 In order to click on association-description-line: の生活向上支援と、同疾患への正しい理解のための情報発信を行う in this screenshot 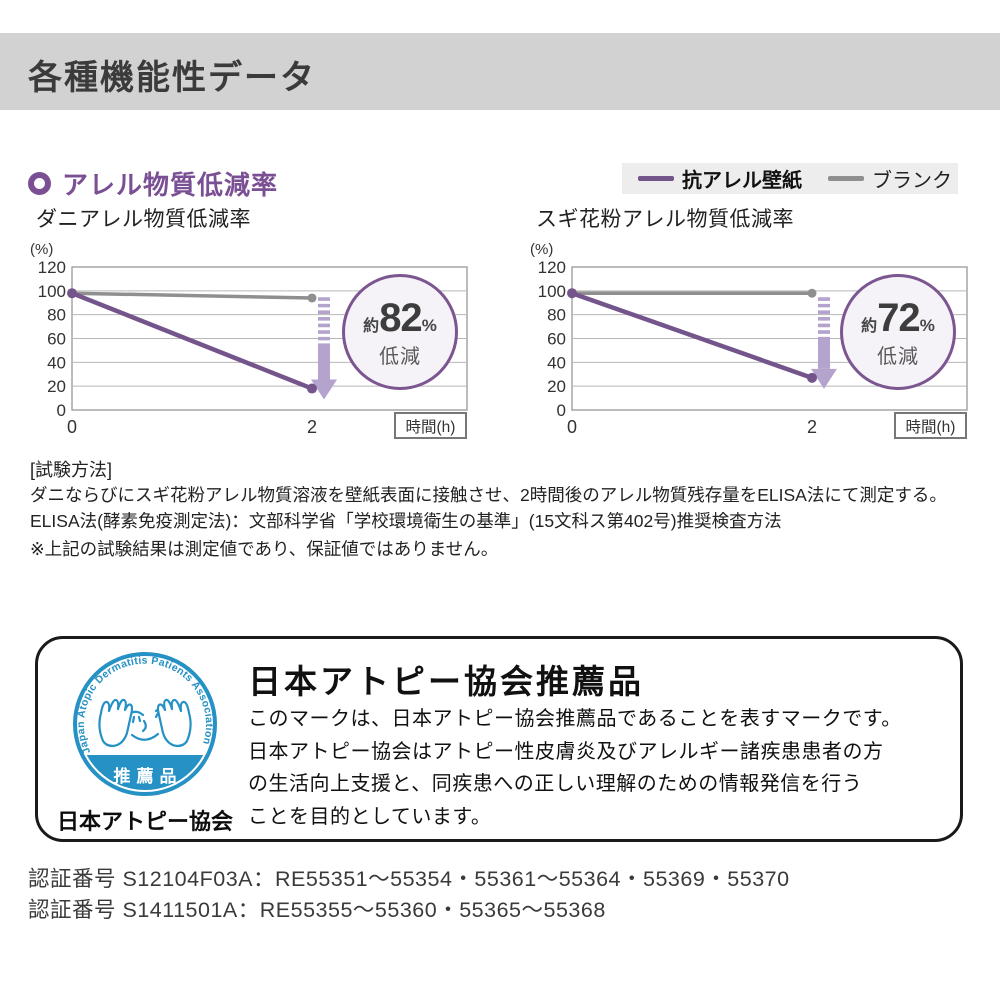, I will do `click(555, 784)`.